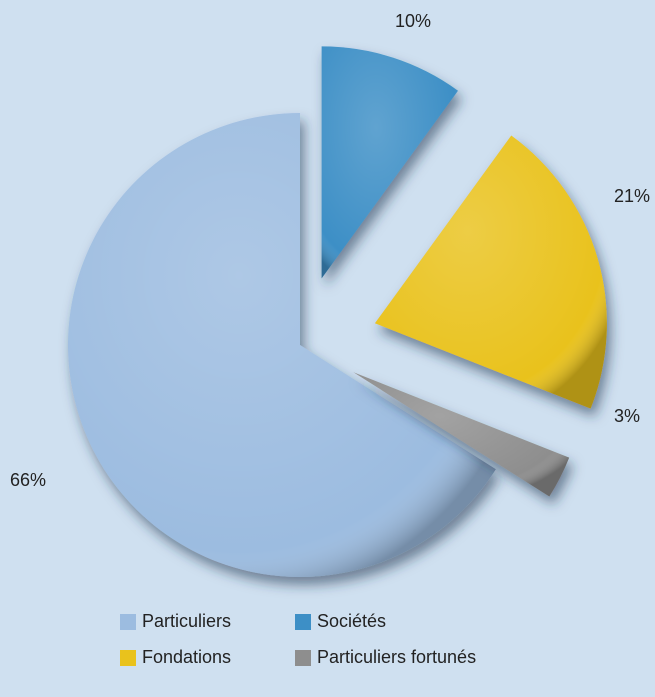 The image size is (655, 697). Describe the element at coordinates (351, 621) in the screenshot. I see `legend-label: Sociétés` at that location.